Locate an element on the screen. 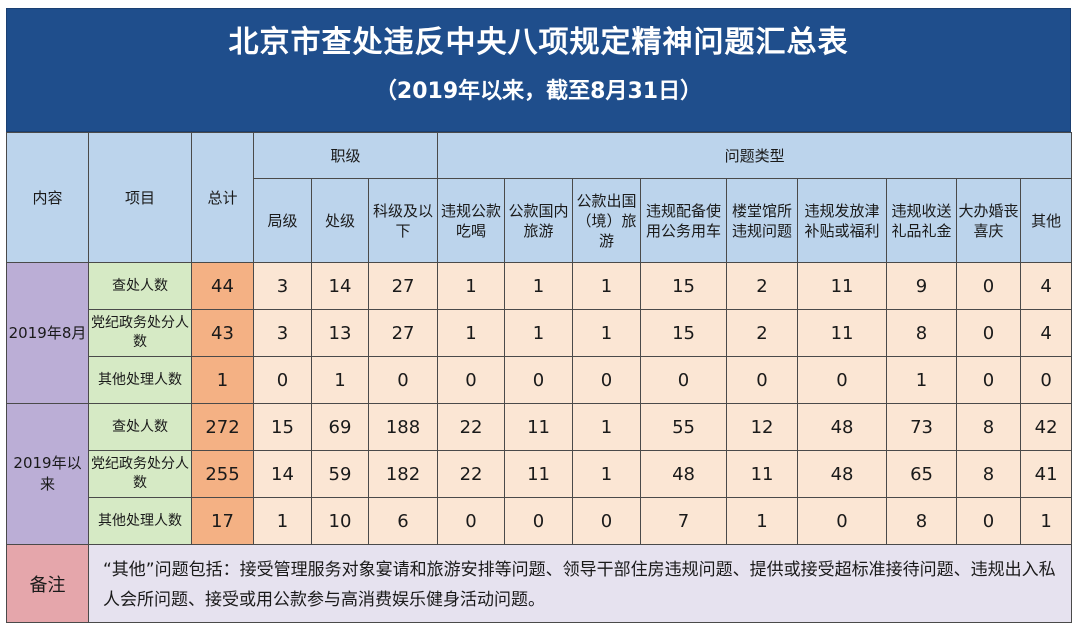  group-label: 2019年8月 is located at coordinates (47, 333).